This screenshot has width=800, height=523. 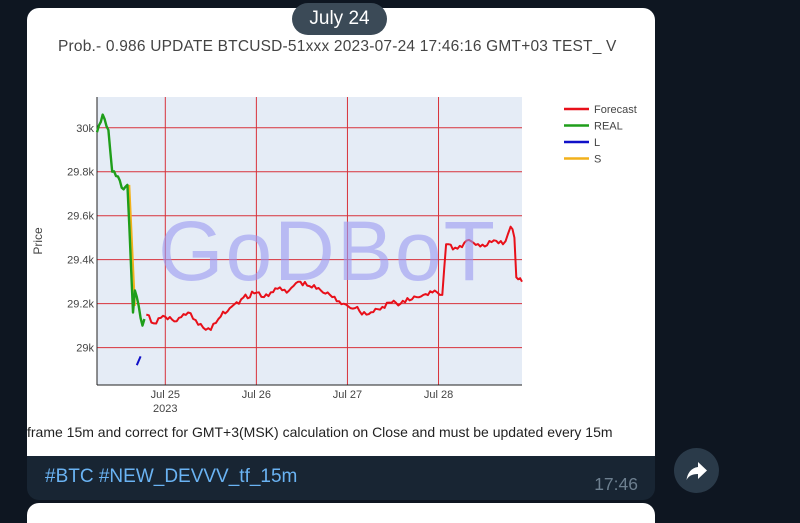 What do you see at coordinates (80, 173) in the screenshot?
I see `y-tick-label: 29.8k` at bounding box center [80, 173].